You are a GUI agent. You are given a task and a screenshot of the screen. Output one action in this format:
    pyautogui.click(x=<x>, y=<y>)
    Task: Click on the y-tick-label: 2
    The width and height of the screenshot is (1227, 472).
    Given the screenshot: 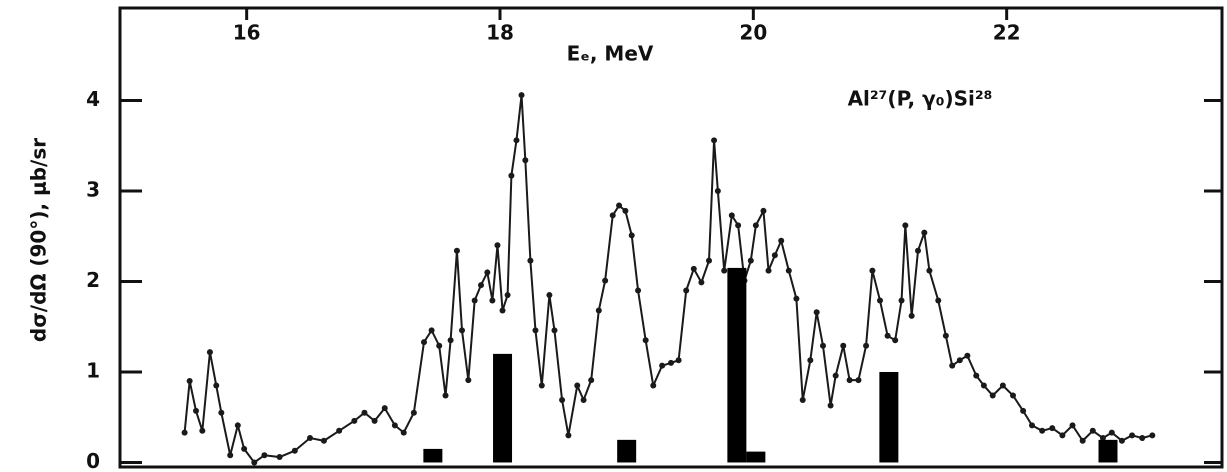 What is the action you would take?
    pyautogui.click(x=93, y=280)
    